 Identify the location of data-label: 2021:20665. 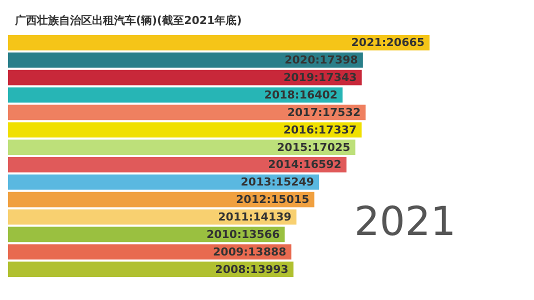
(388, 43).